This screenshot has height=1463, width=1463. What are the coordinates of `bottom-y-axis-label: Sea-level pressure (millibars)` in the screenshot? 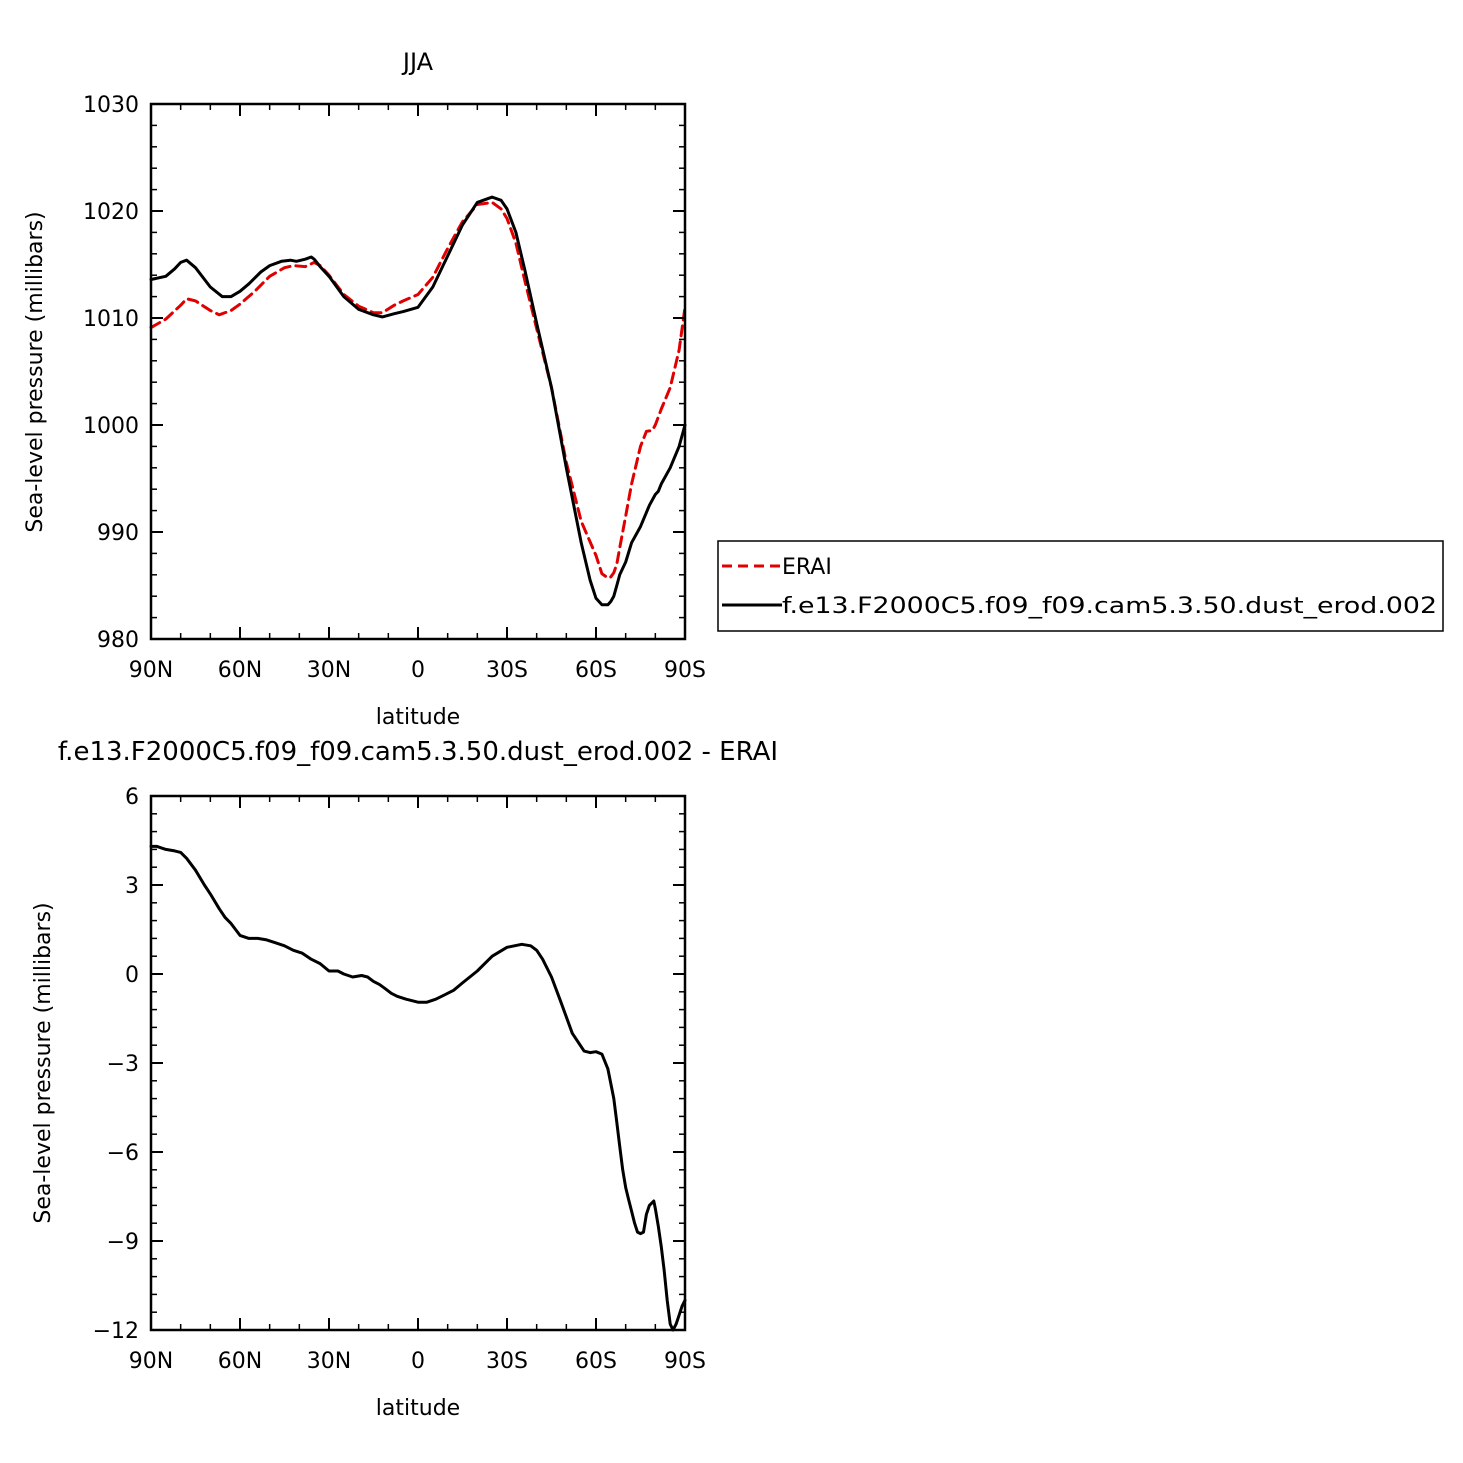 It's located at (43, 1062).